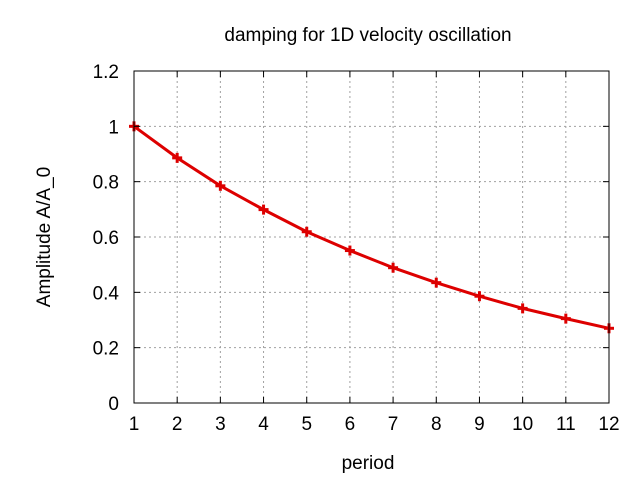  I want to click on x-tick-label: 5, so click(306, 424).